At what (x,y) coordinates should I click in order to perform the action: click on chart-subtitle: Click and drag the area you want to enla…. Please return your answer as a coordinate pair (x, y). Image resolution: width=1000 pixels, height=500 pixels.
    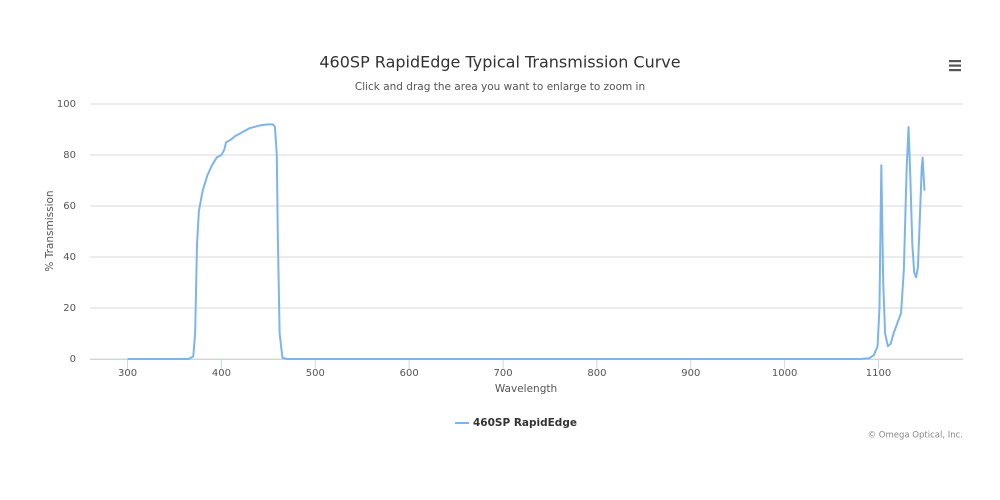
    Looking at the image, I should click on (500, 87).